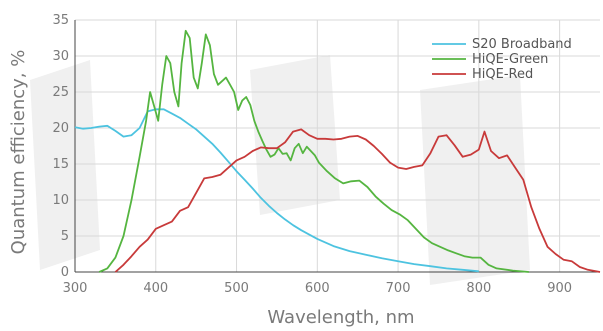 The image size is (603, 331). I want to click on x-tick-label: 600, so click(317, 288).